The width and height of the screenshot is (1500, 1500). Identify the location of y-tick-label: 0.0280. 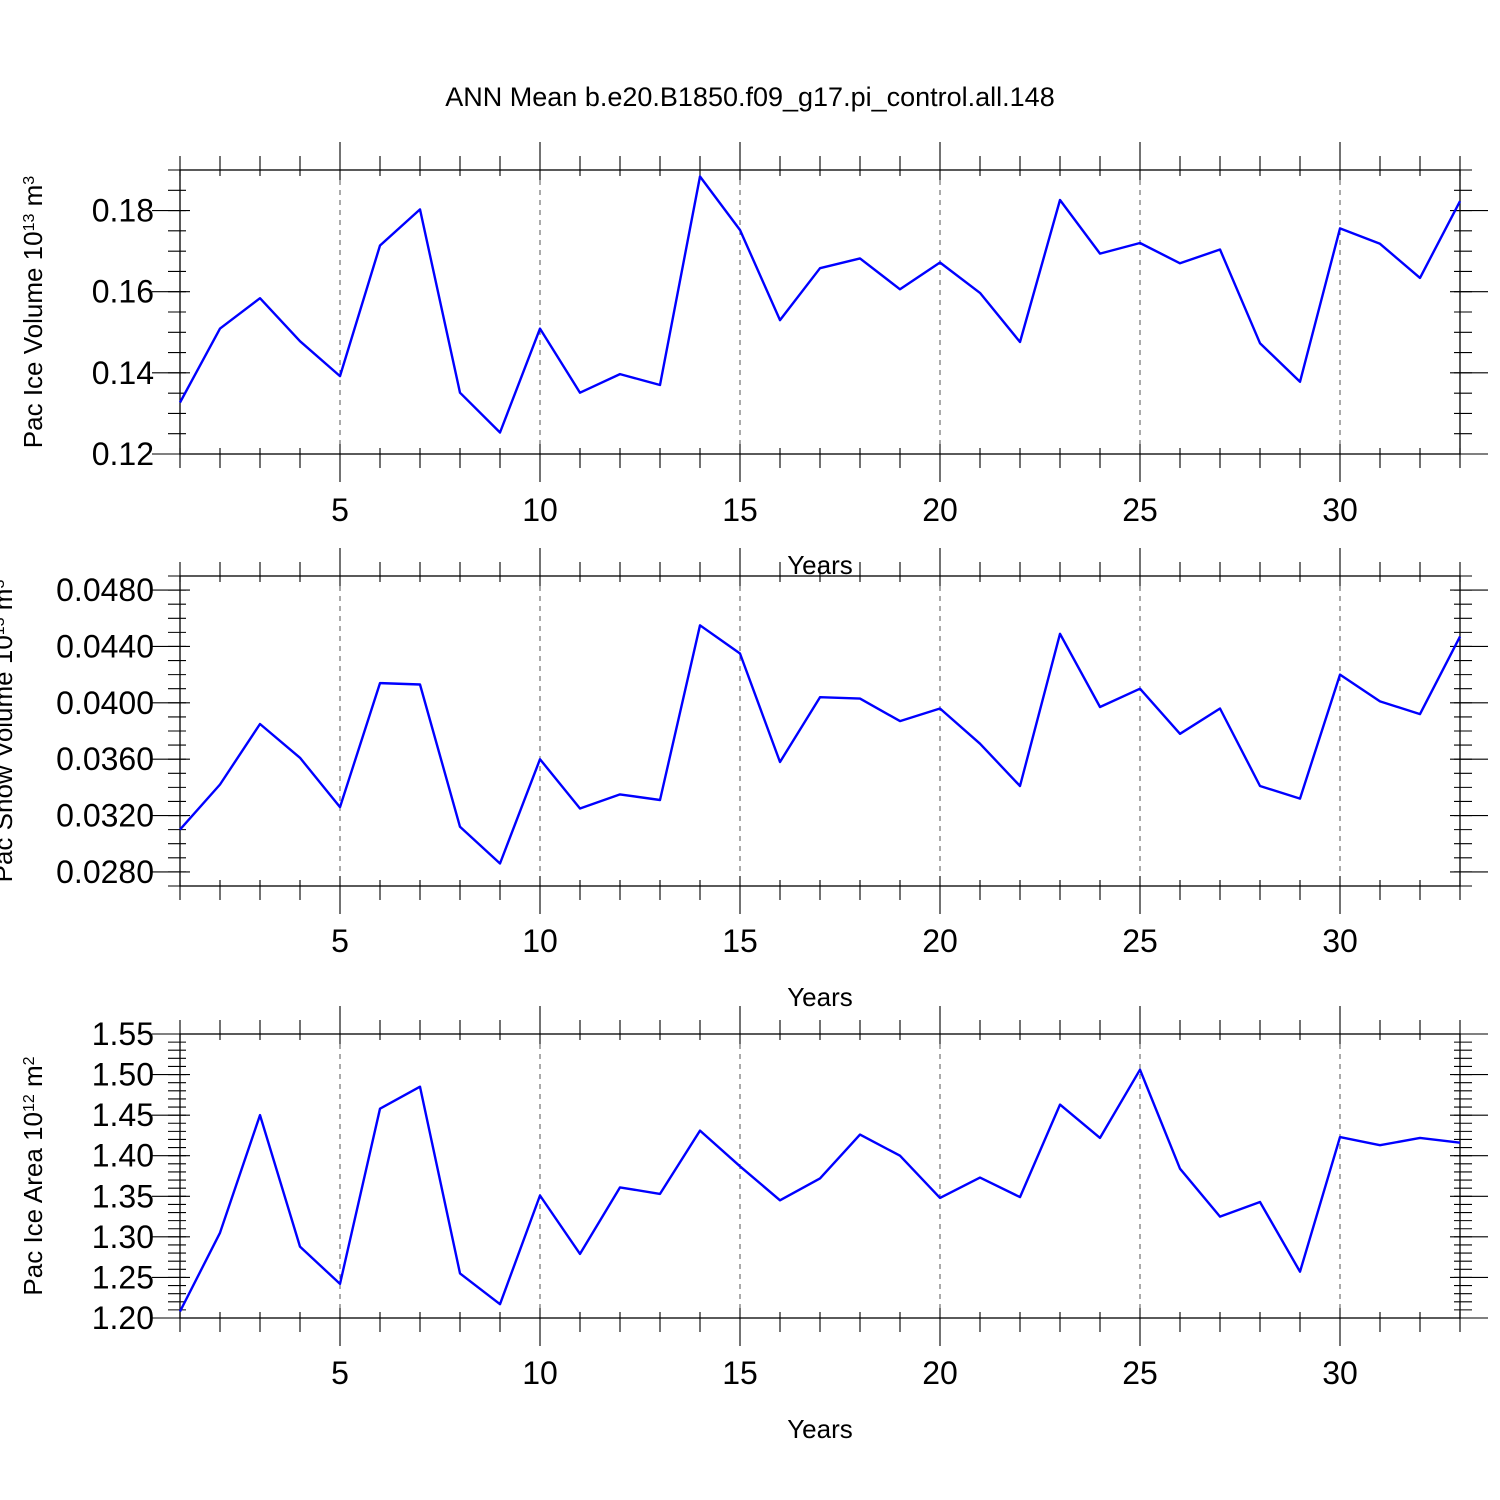
(105, 872).